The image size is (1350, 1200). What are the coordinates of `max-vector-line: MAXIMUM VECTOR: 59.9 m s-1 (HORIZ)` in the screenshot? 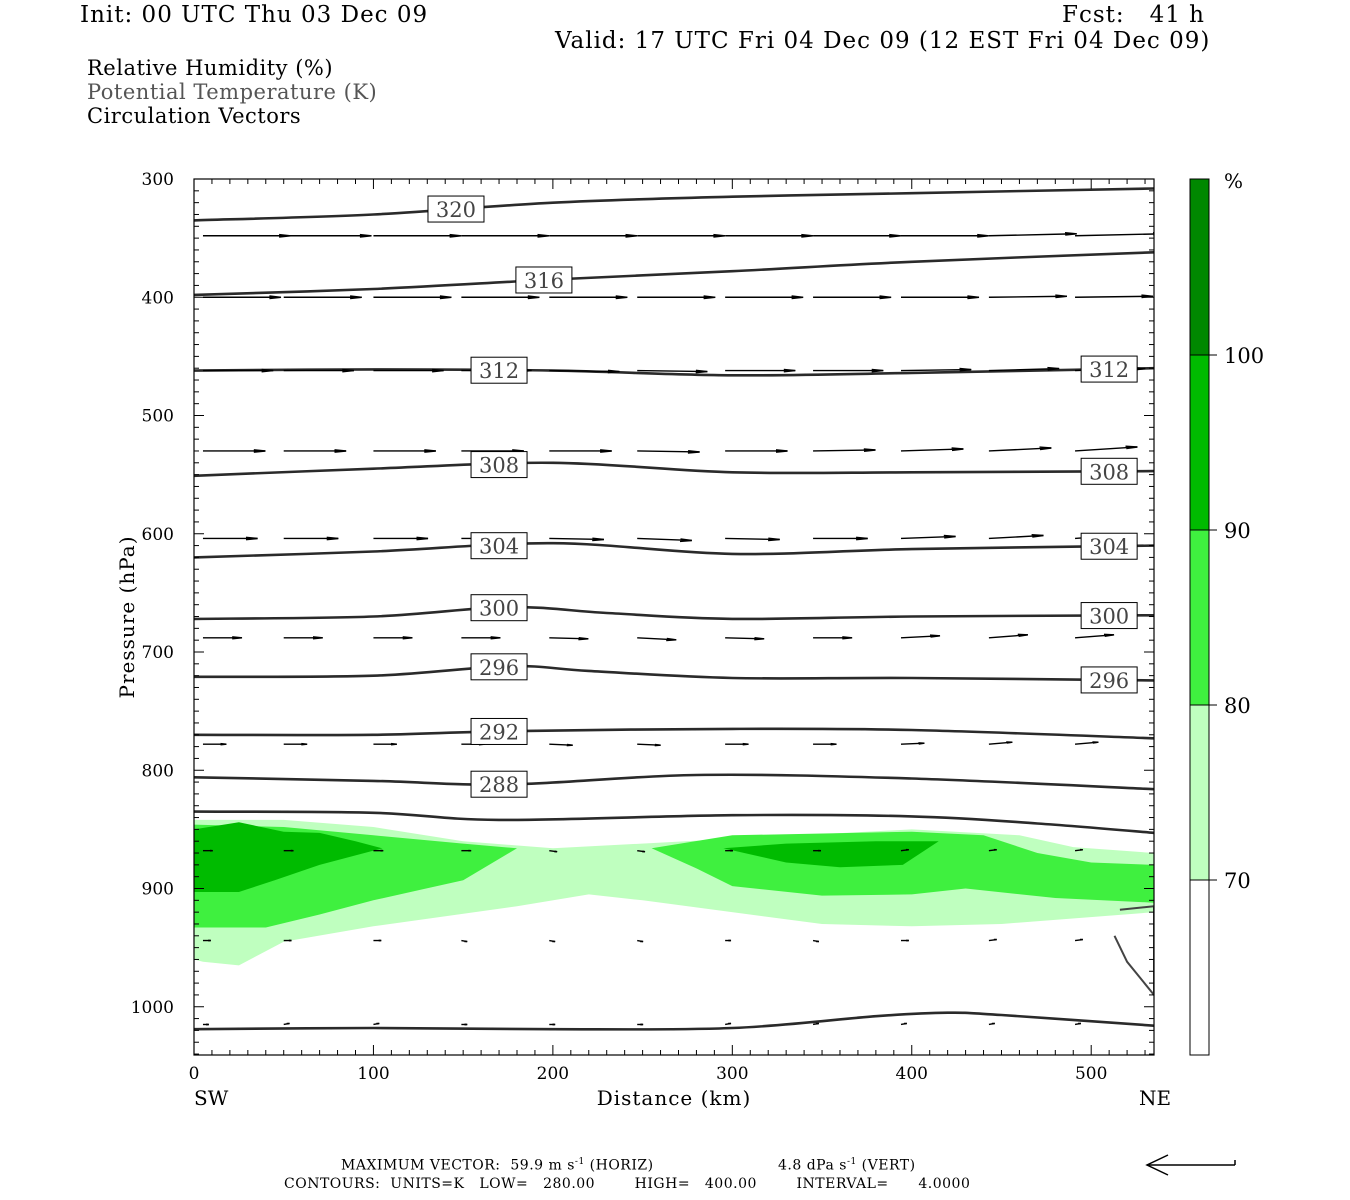 It's located at (497, 1165).